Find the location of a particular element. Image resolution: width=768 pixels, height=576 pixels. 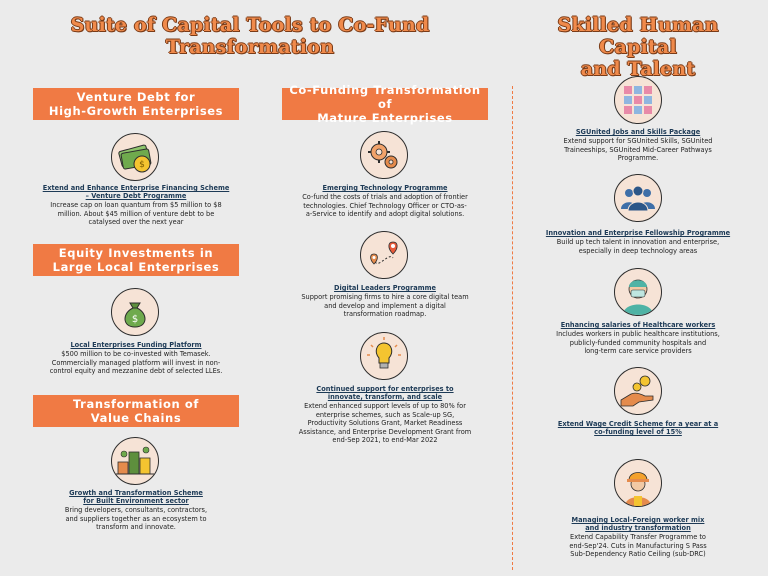

healthcare-title: Enhancing salaries of Healthcare workers is located at coordinates (638, 325).